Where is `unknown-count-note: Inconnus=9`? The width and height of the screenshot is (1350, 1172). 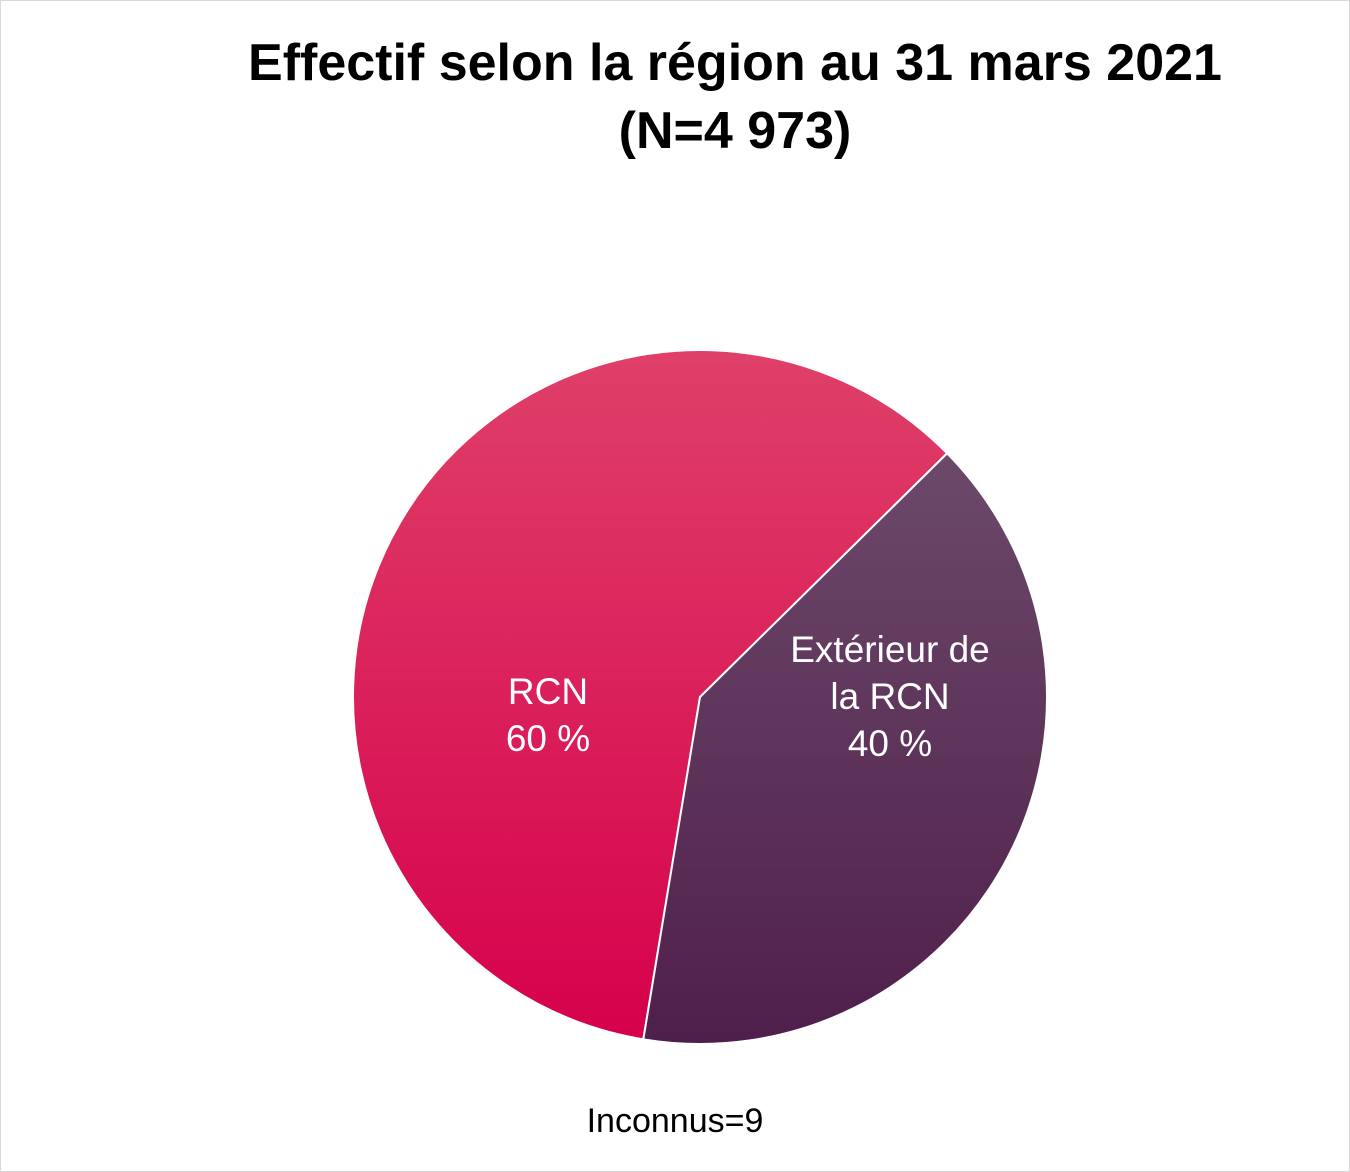 unknown-count-note: Inconnus=9 is located at coordinates (675, 1121).